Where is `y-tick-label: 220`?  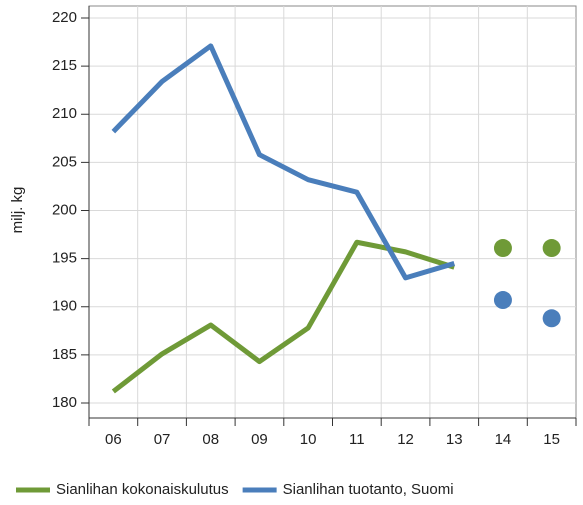 y-tick-label: 220 is located at coordinates (64, 17).